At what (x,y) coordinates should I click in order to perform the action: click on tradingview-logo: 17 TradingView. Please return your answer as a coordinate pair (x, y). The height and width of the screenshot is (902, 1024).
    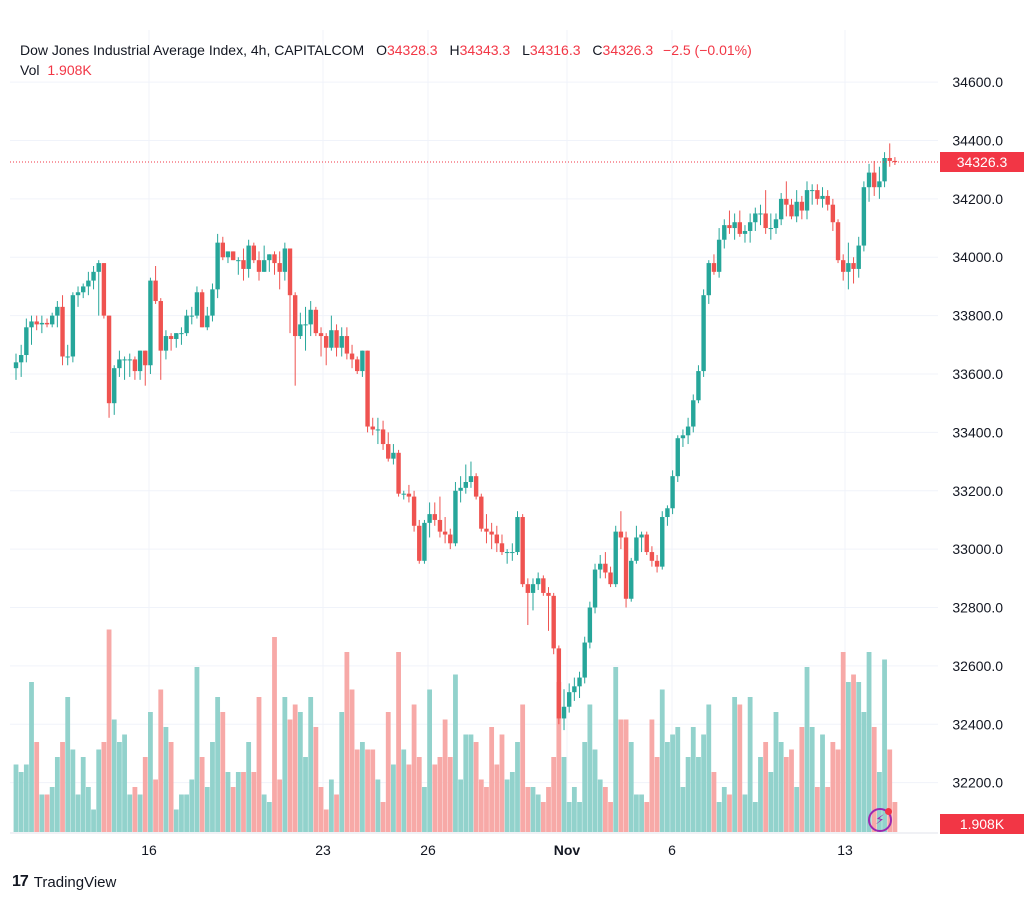
    Looking at the image, I should click on (64, 882).